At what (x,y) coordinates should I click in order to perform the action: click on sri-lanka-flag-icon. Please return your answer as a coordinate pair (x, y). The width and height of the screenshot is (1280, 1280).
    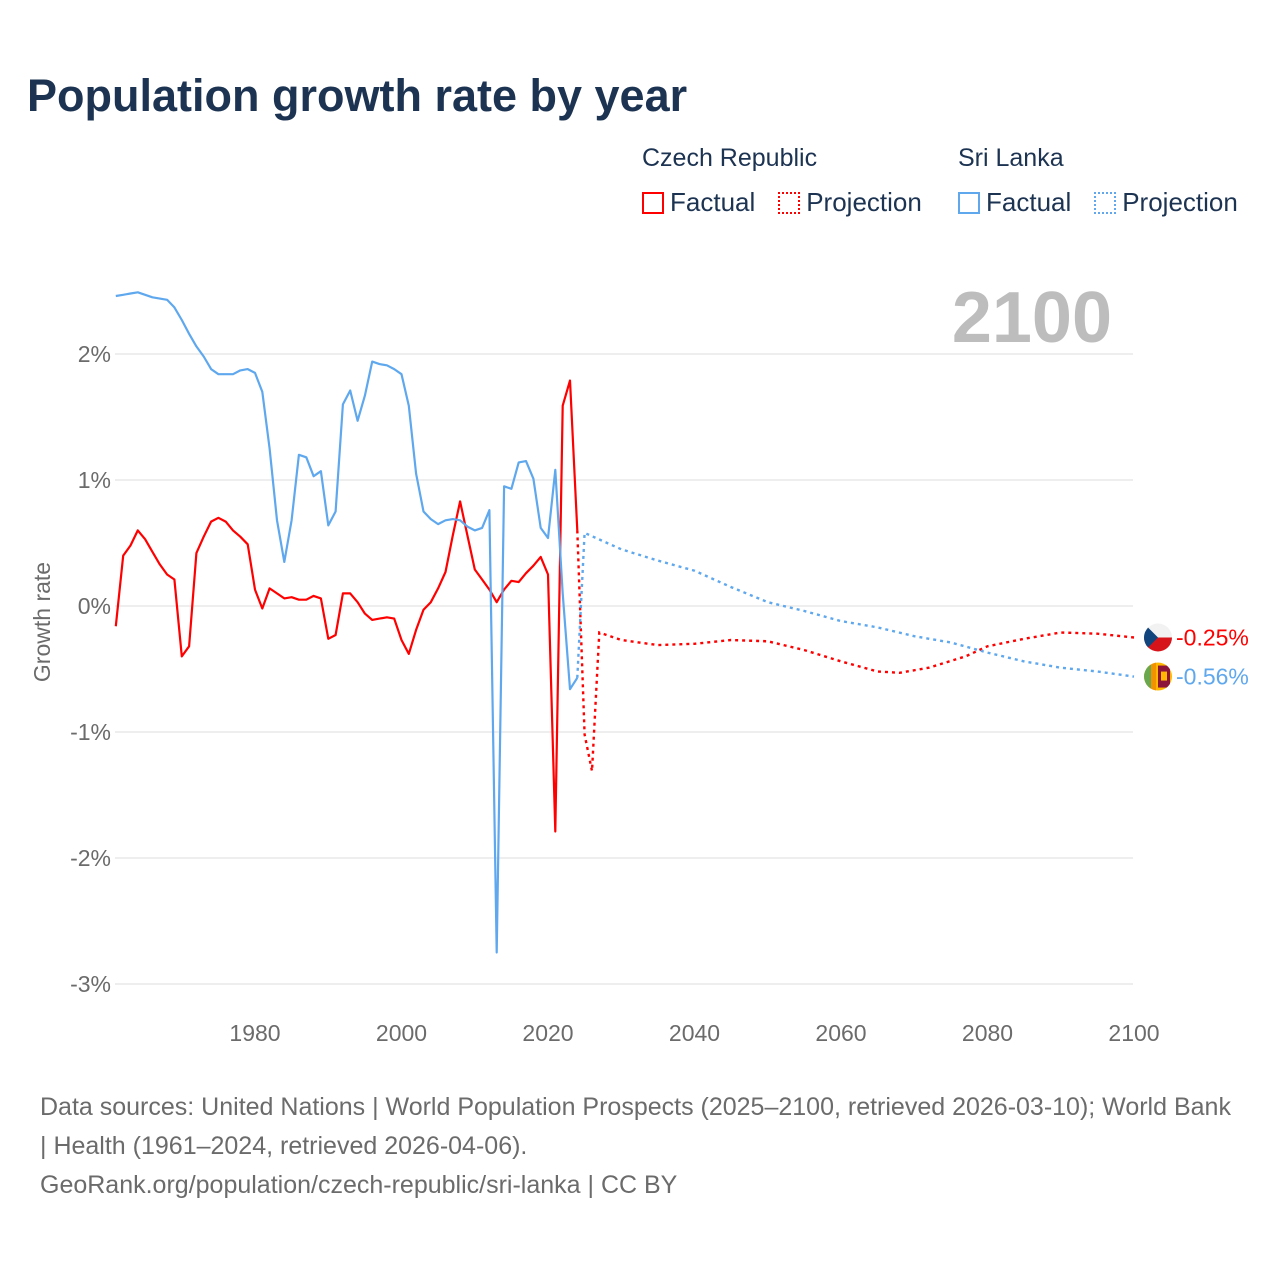
    Looking at the image, I should click on (1158, 676).